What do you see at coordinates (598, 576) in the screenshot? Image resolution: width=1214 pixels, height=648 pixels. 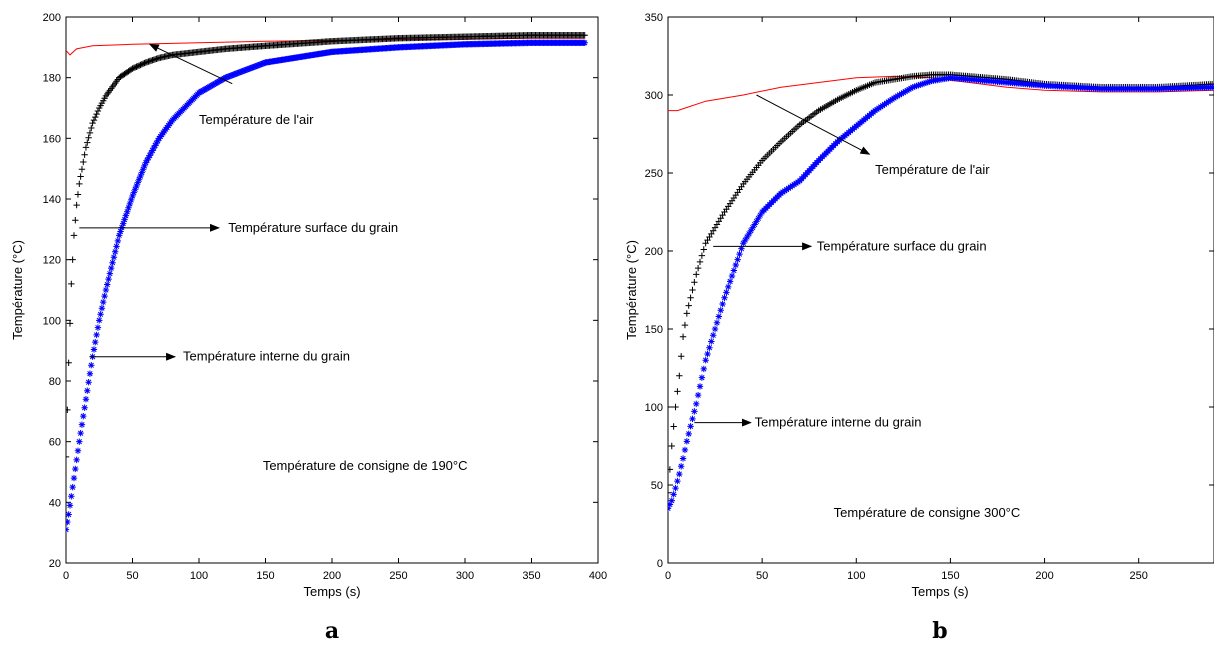 I see `x-tick-label: 400` at bounding box center [598, 576].